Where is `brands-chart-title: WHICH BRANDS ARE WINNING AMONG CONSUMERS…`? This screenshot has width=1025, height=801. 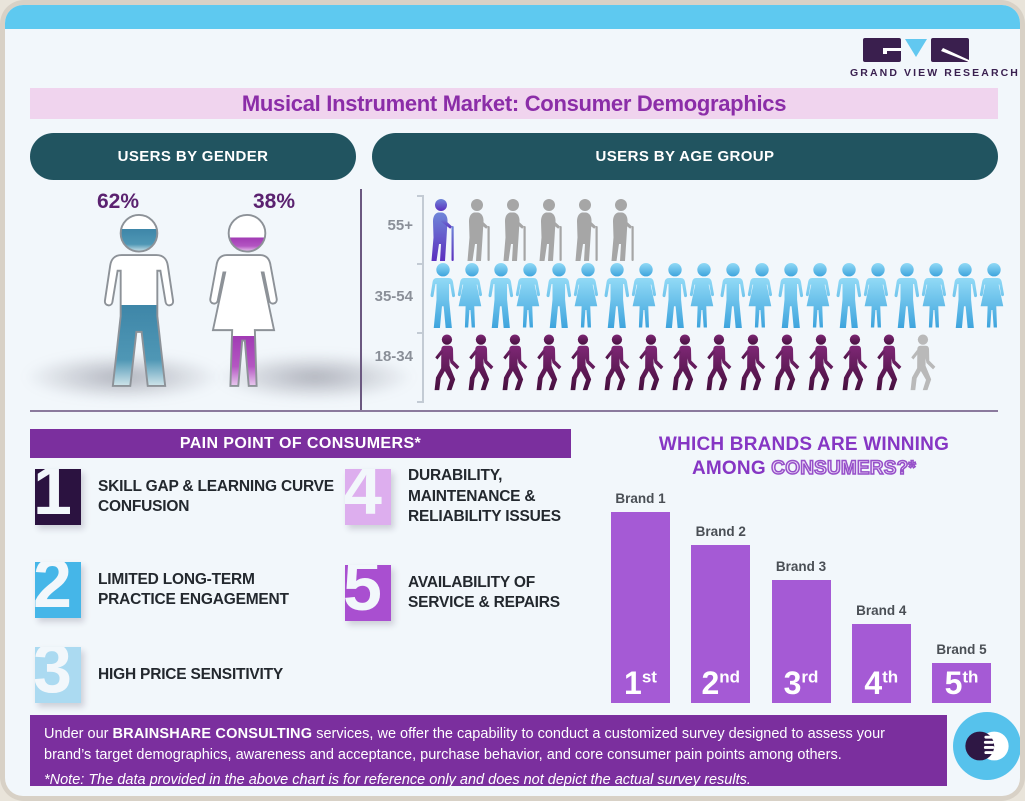
brands-chart-title: WHICH BRANDS ARE WINNING AMONG CONSUMERS… is located at coordinates (804, 457).